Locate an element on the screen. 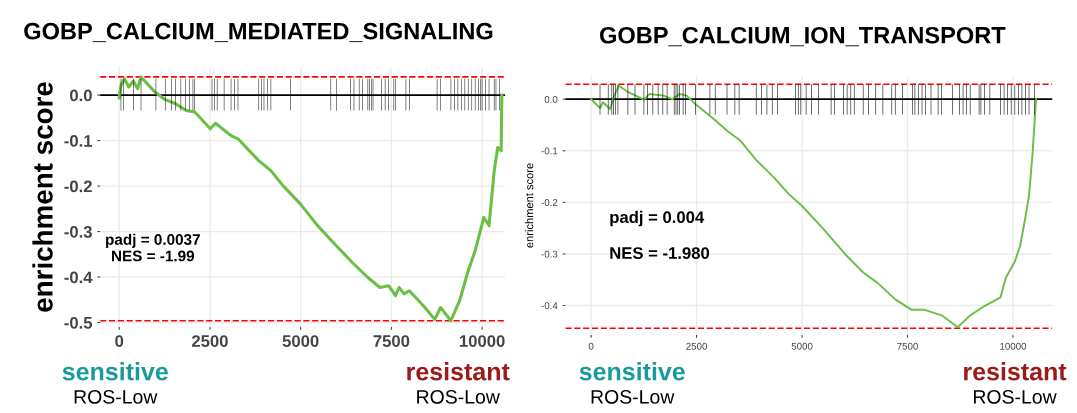 This screenshot has width=1077, height=413. y-tick-label: -0.5 is located at coordinates (78, 322).